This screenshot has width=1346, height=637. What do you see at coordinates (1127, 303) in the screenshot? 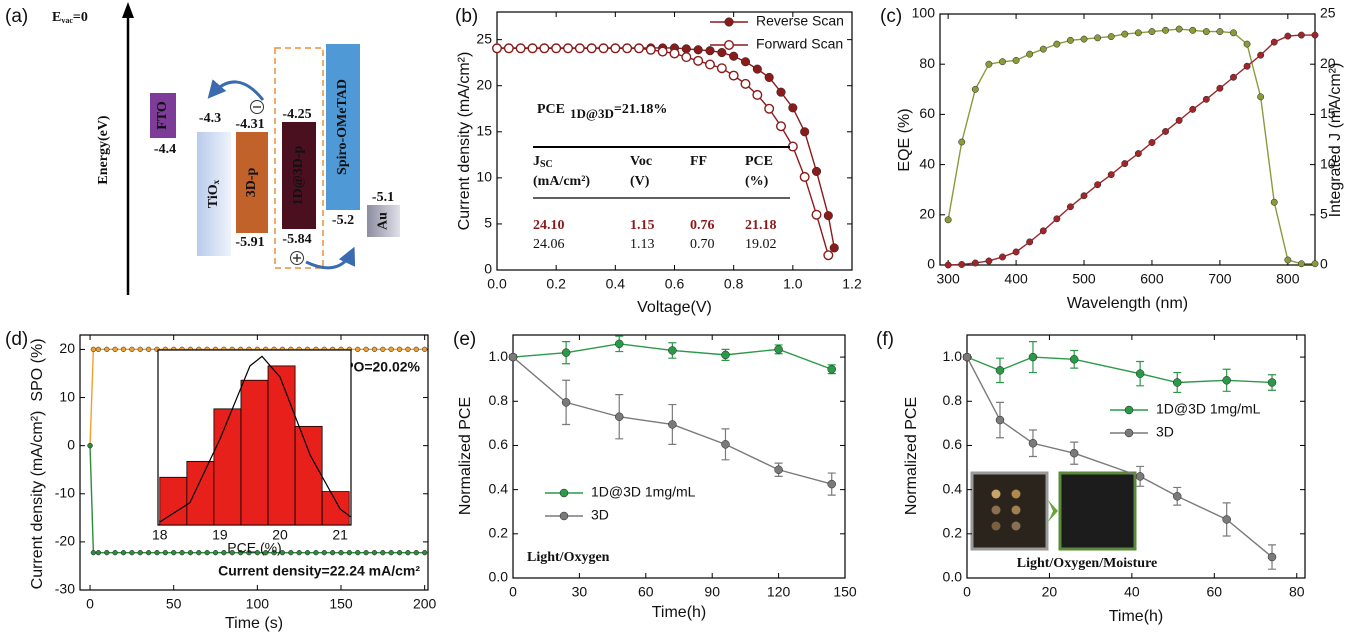
I see `x-axis-label: Wavelength (nm)` at bounding box center [1127, 303].